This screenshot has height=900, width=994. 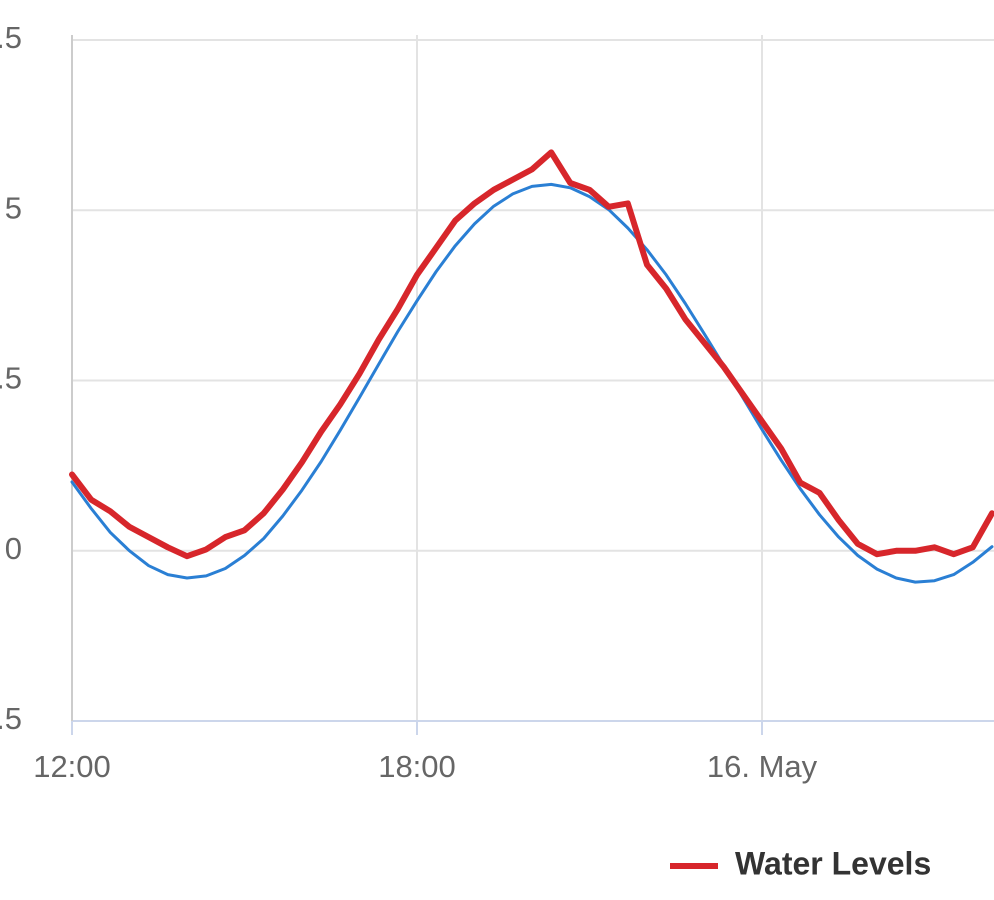 I want to click on x-tick-label: 16. May, so click(x=762, y=766).